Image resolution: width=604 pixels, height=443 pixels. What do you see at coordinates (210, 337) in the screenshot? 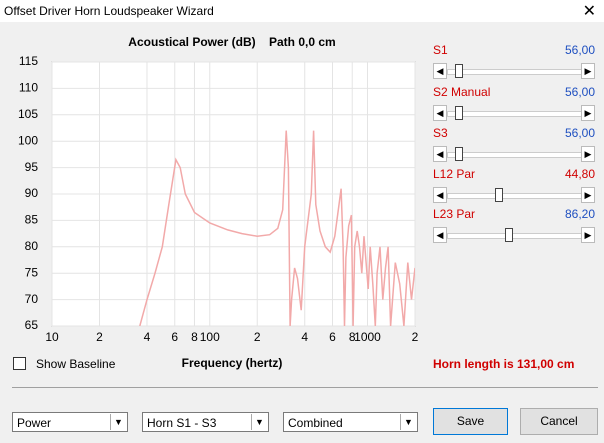
I see `x-tick-label: 100` at bounding box center [210, 337].